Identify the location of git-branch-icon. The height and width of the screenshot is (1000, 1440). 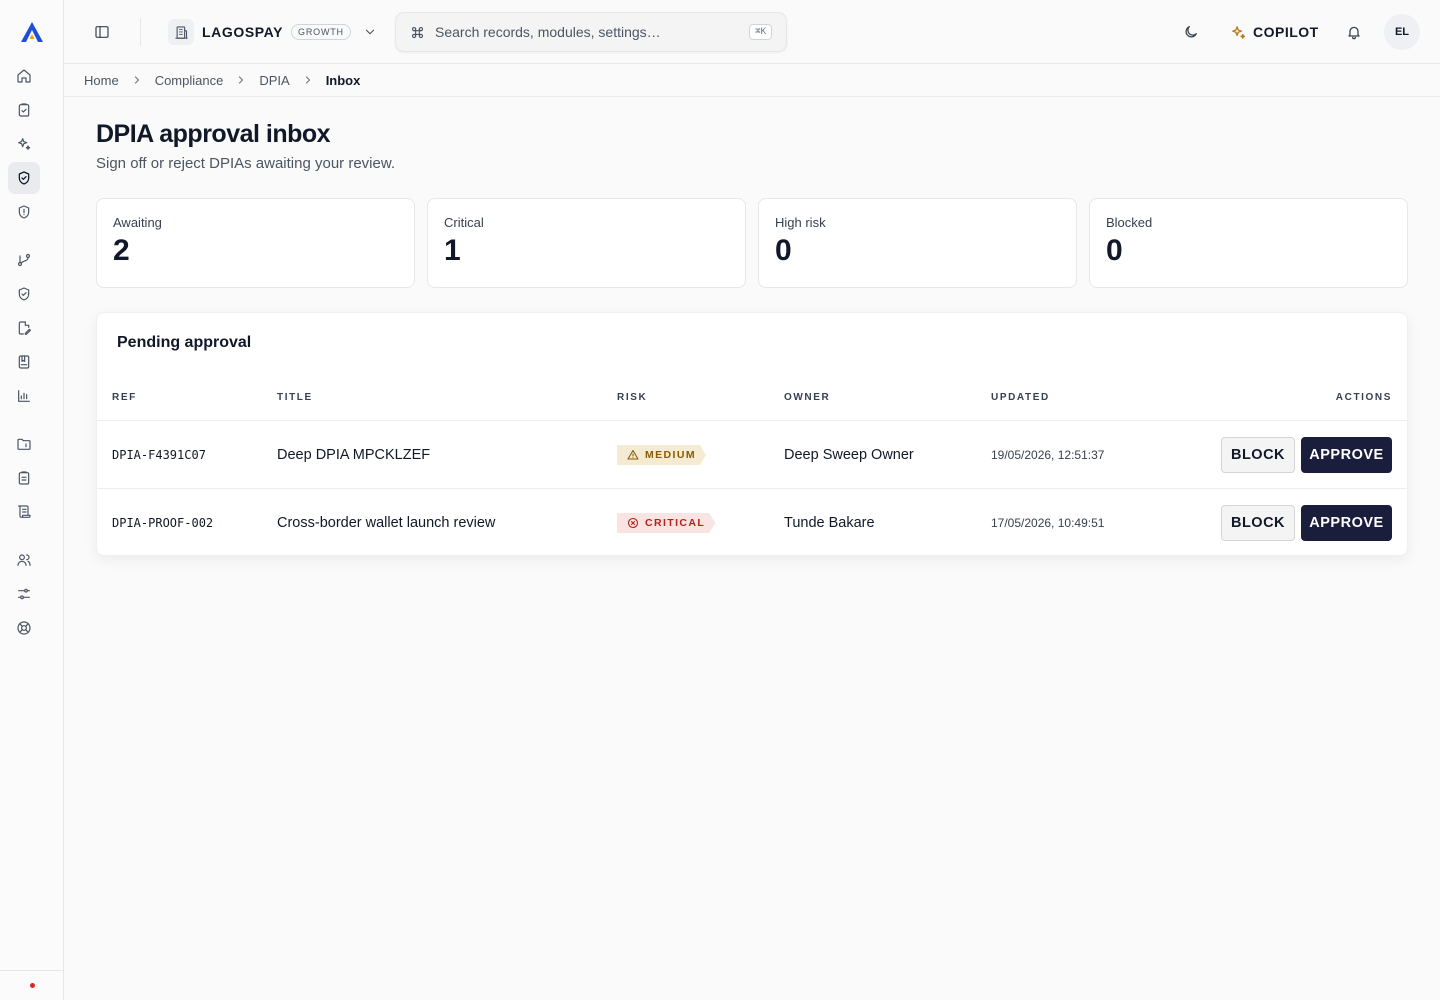
(24, 260).